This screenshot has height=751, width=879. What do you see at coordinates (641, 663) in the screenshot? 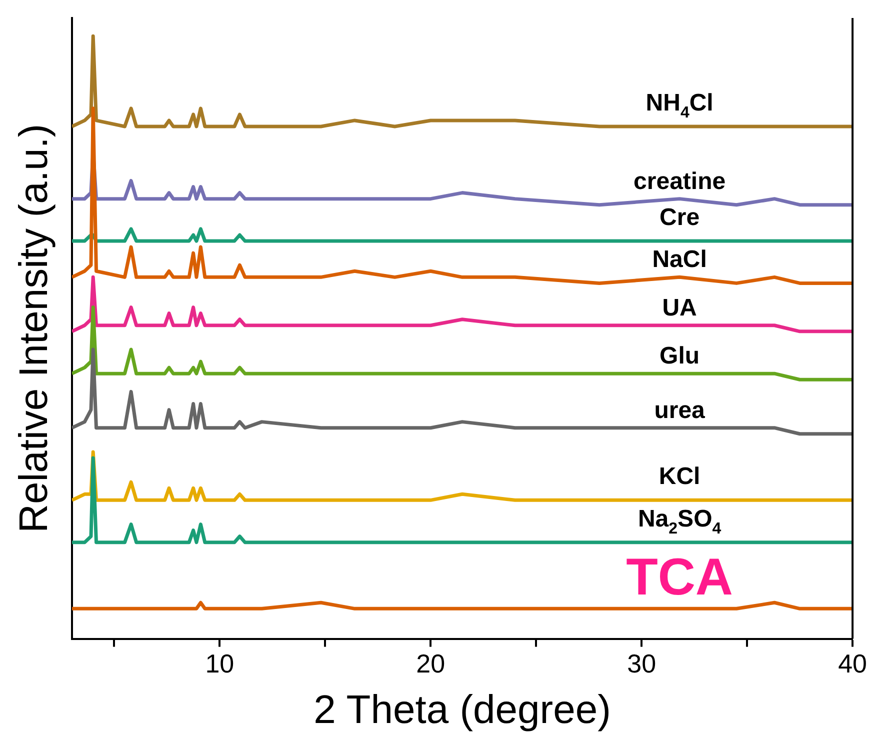
I see `x-tick-label: 30` at bounding box center [641, 663].